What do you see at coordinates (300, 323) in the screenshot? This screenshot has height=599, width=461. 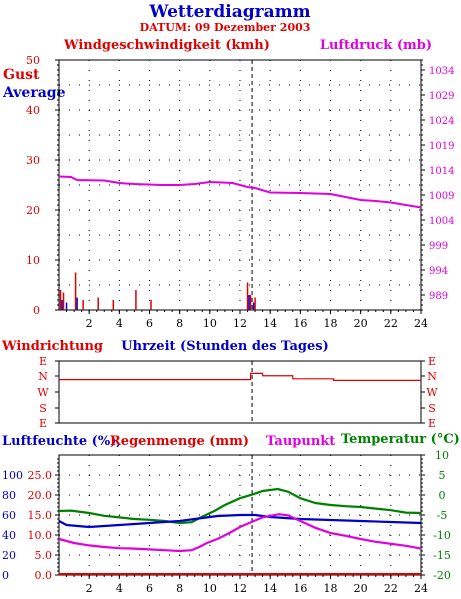 I see `panel1-hour-tick-label: 16` at bounding box center [300, 323].